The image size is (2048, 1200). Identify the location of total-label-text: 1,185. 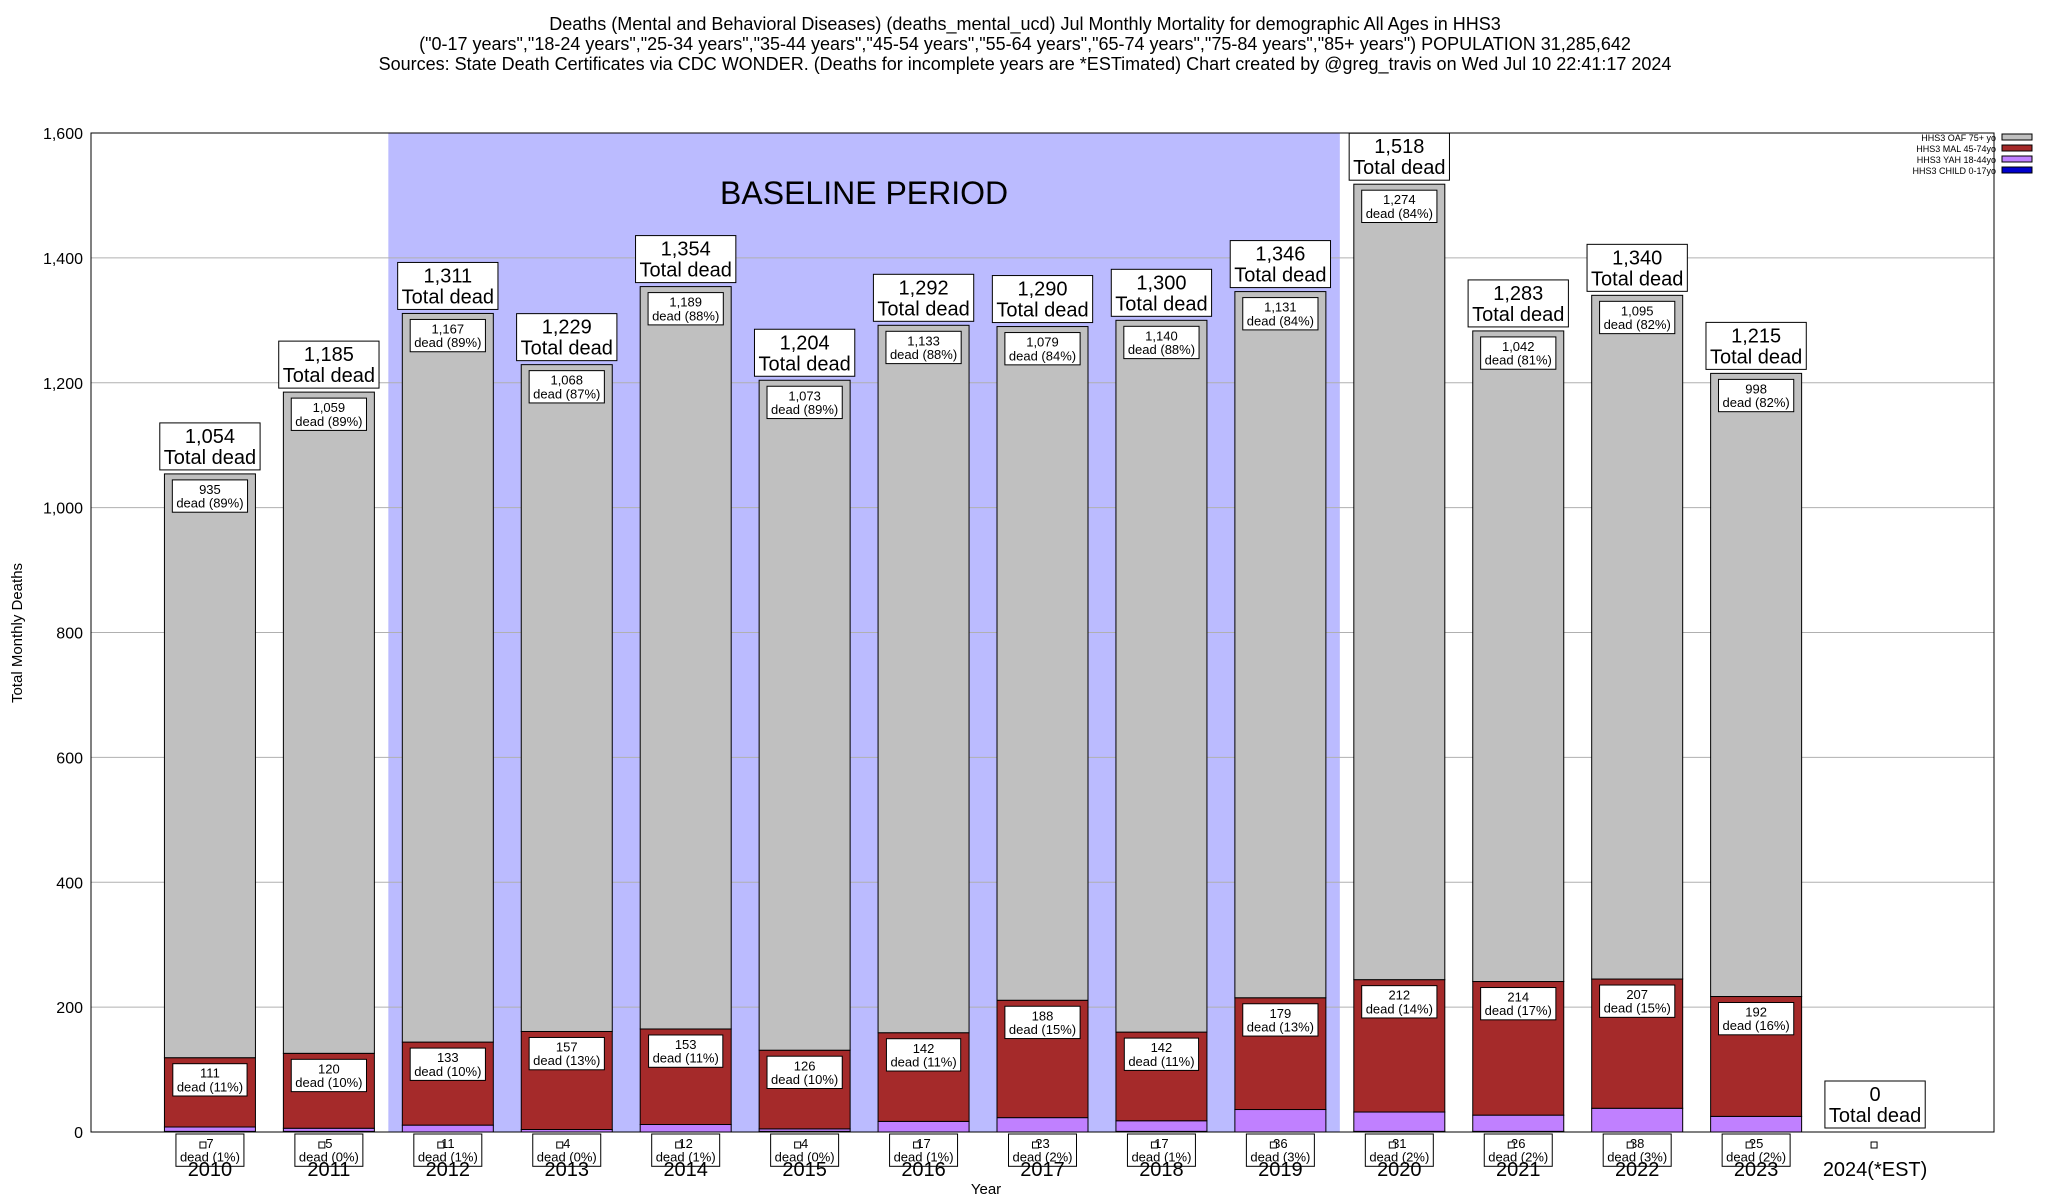
(329, 355).